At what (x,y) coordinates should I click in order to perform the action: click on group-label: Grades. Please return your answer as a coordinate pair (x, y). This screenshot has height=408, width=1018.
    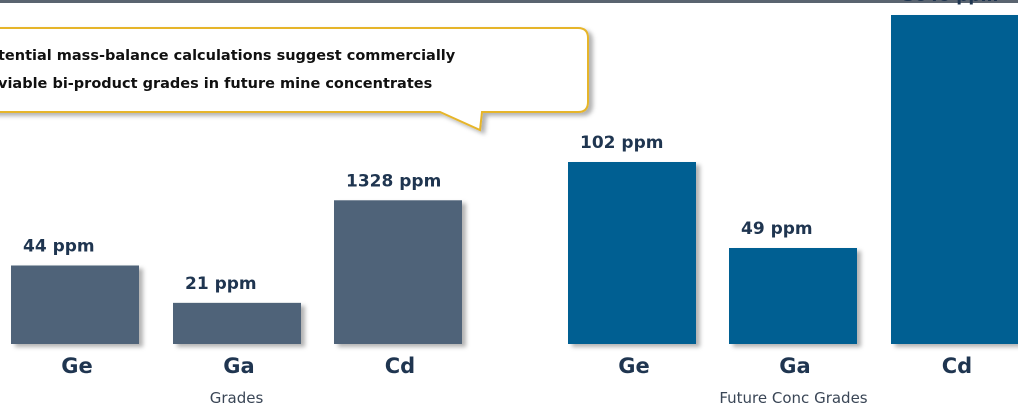
    Looking at the image, I should click on (237, 398).